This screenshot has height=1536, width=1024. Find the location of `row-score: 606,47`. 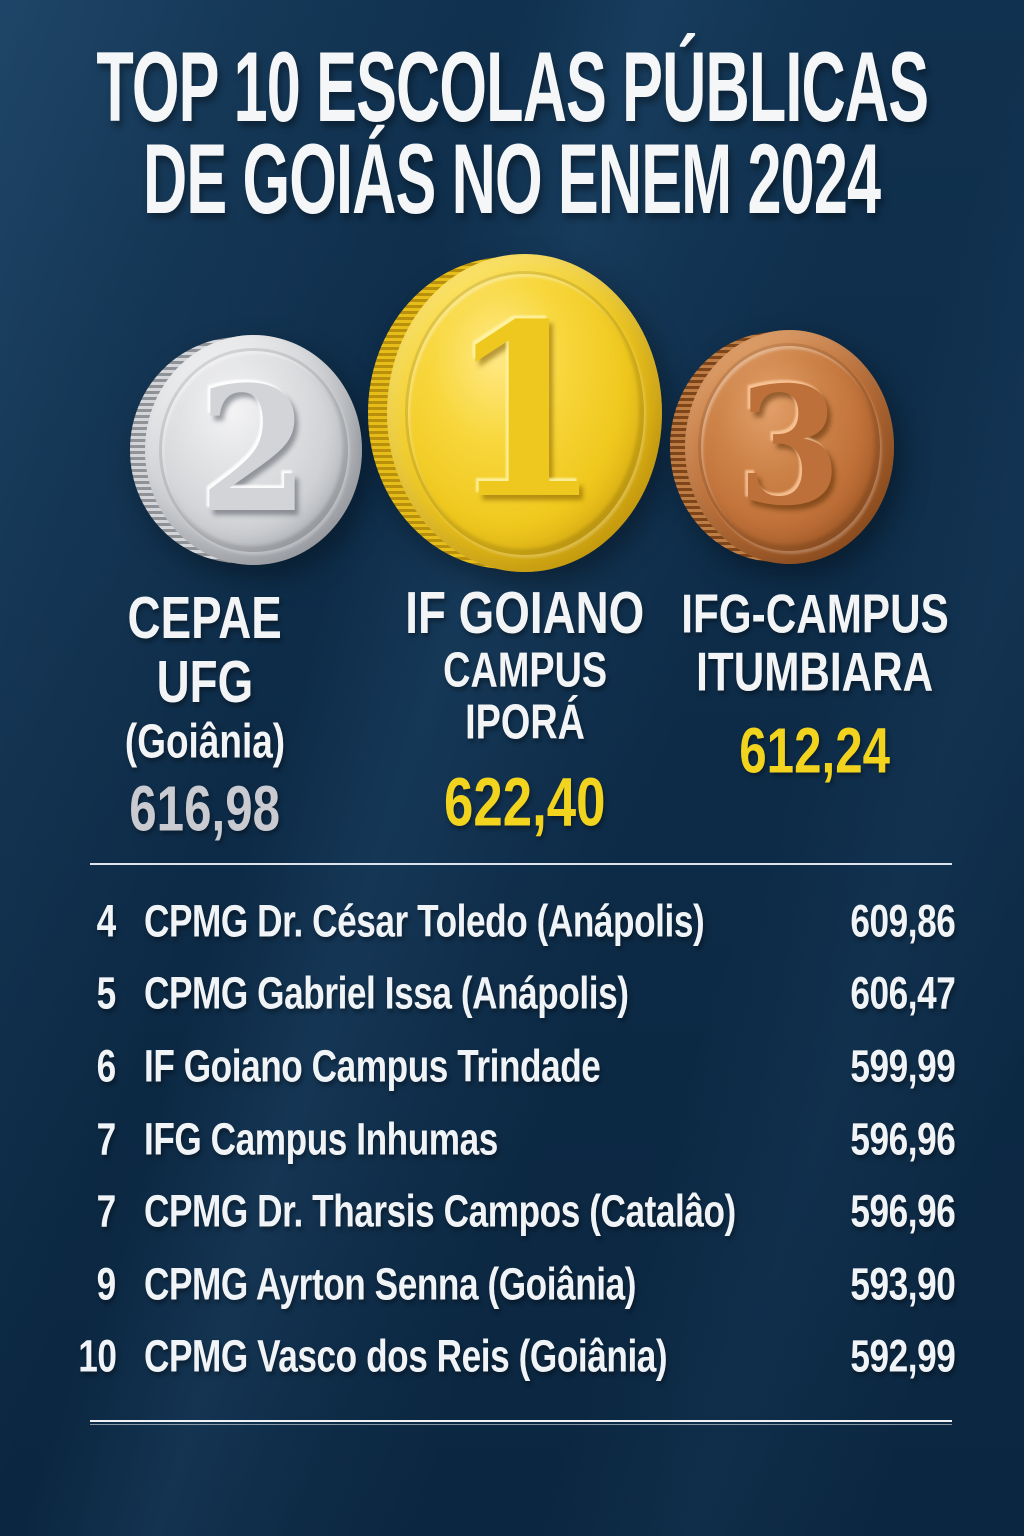

row-score: 606,47 is located at coordinates (902, 994).